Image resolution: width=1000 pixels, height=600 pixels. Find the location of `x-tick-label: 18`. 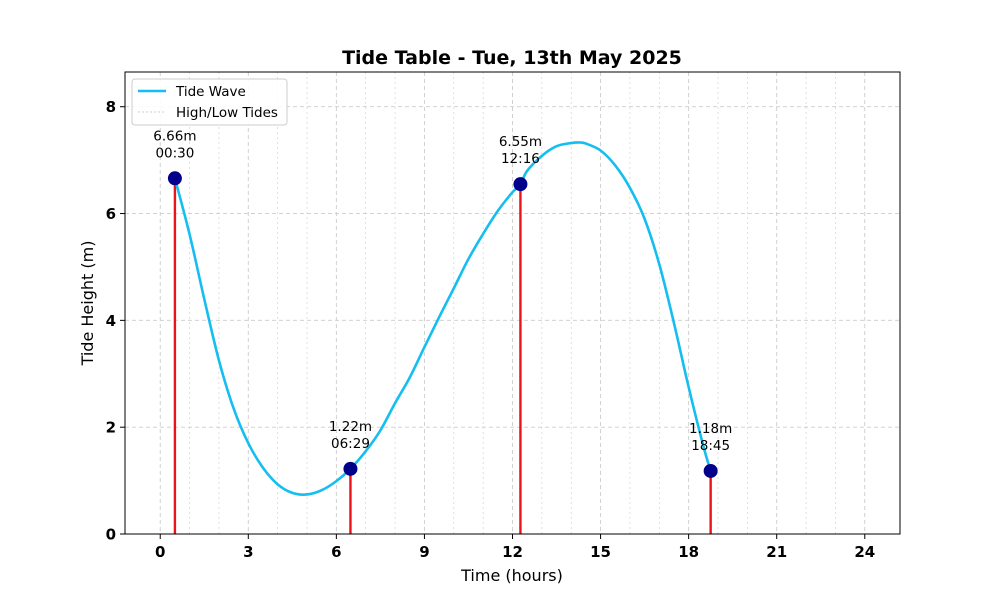

x-tick-label: 18 is located at coordinates (688, 552).